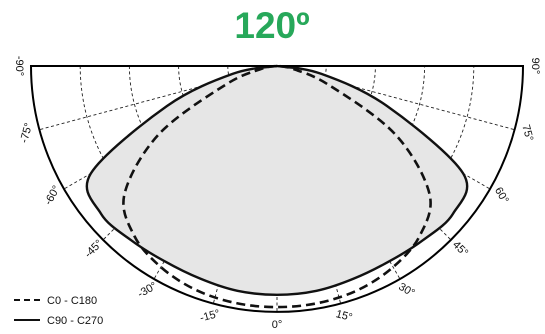 Image resolution: width=545 pixels, height=334 pixels. Describe the element at coordinates (277, 325) in the screenshot. I see `angle-tick-label: 0°` at that location.